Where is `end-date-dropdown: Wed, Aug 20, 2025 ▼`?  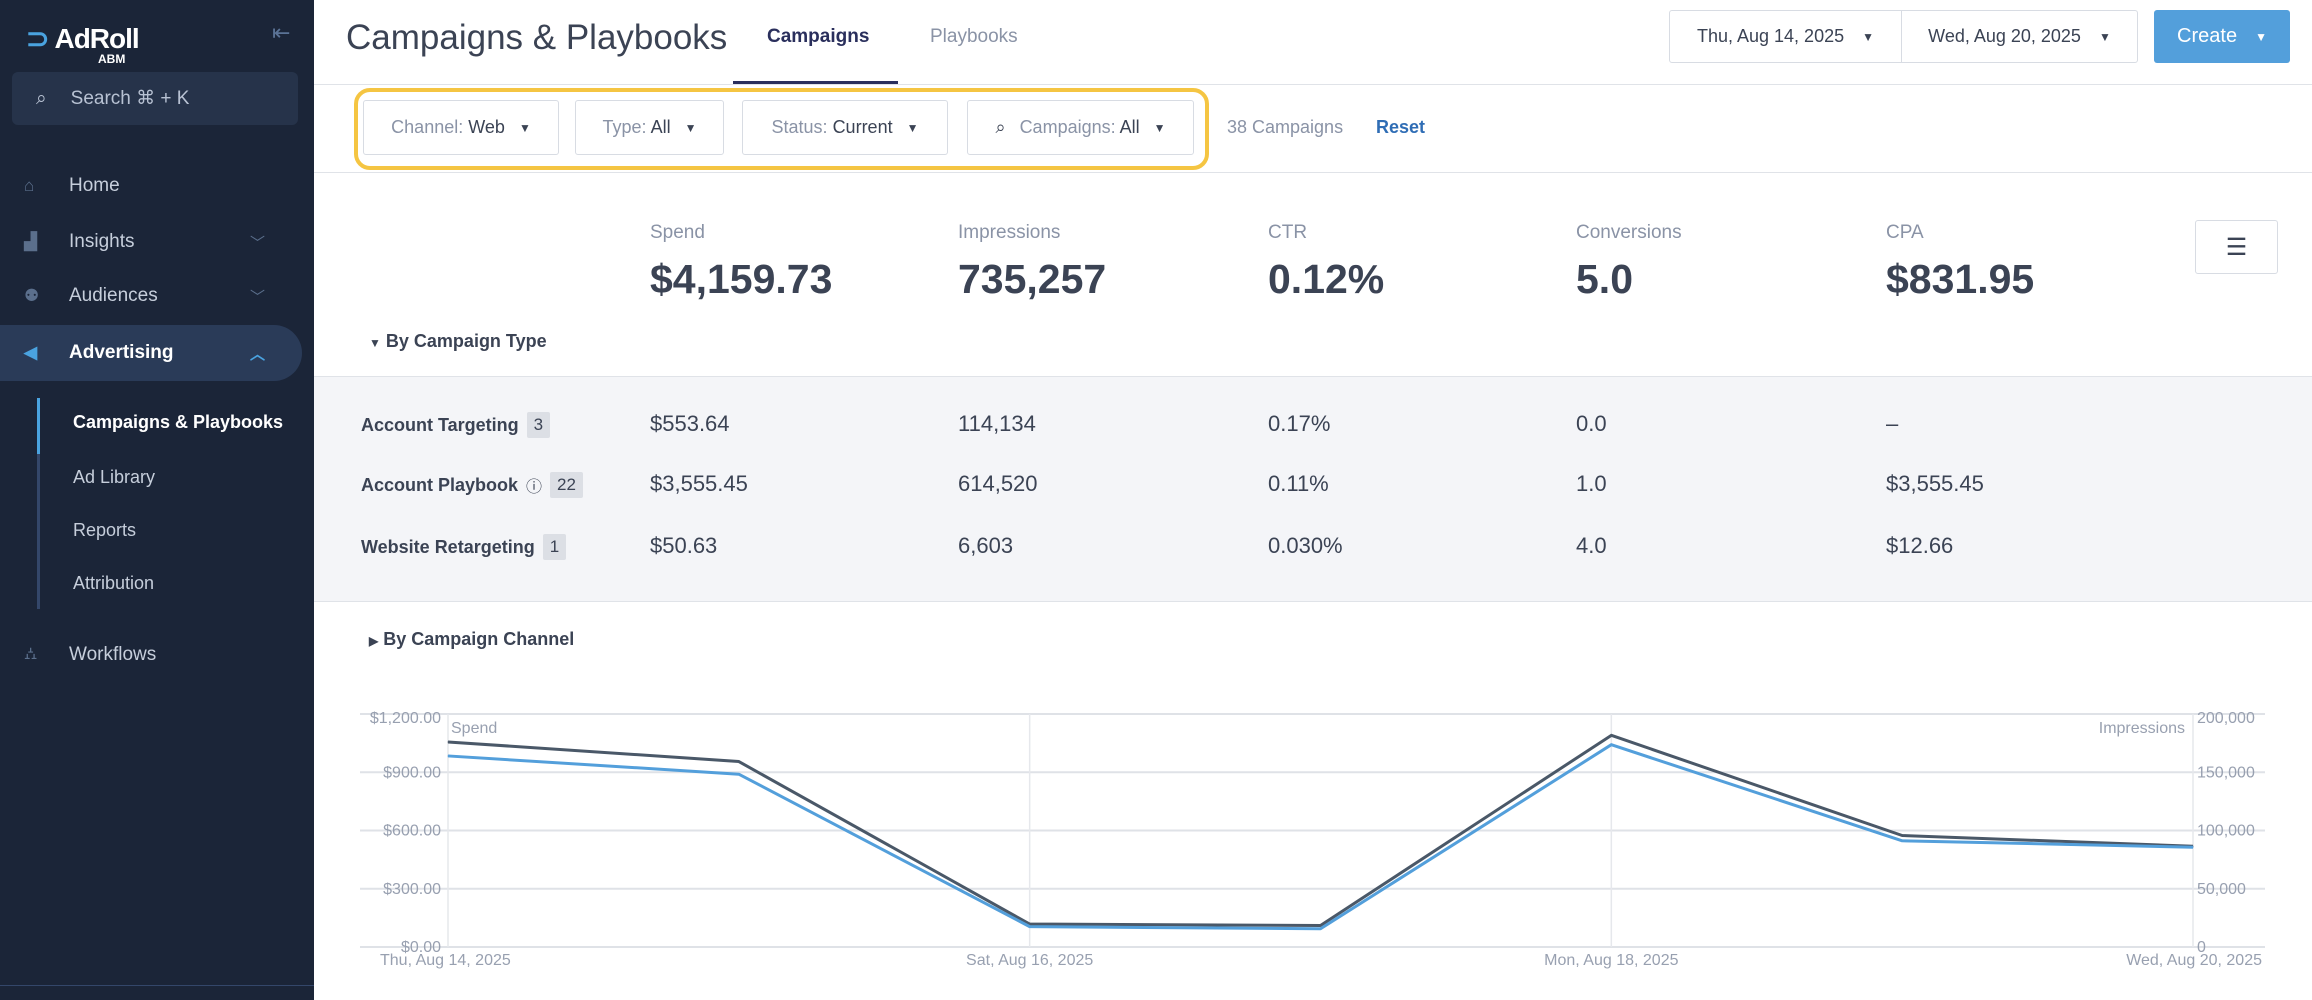
end-date-dropdown: Wed, Aug 20, 2025 ▼ is located at coordinates (2019, 36).